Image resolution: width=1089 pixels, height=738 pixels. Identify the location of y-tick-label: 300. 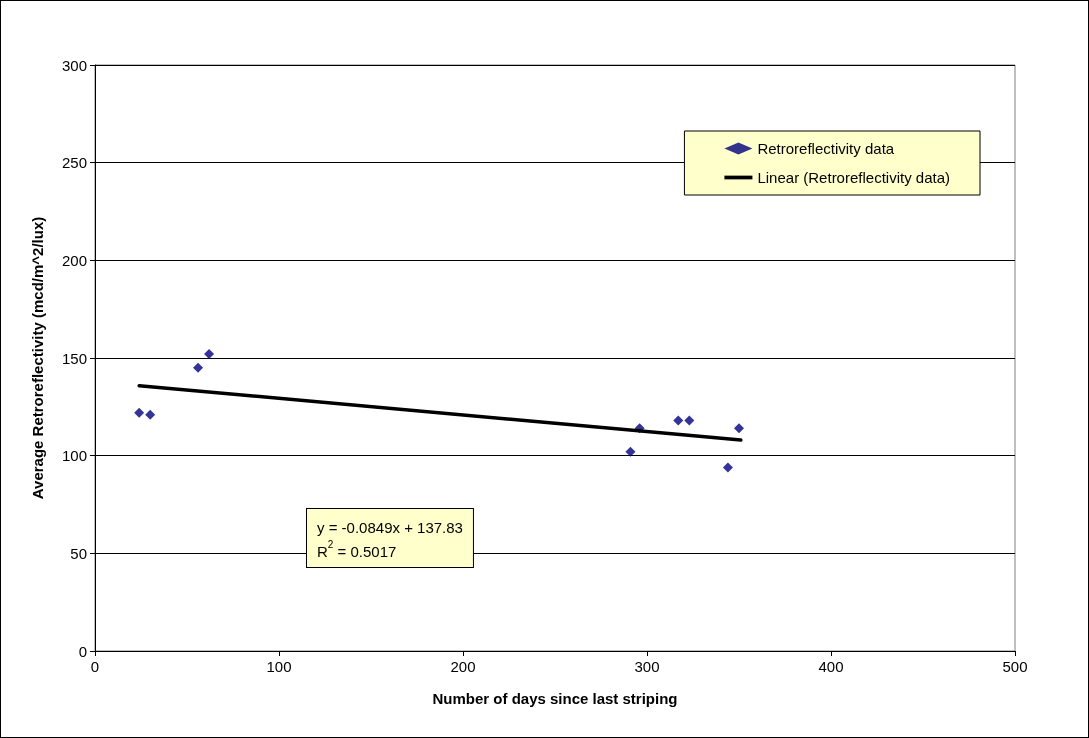
(74, 65).